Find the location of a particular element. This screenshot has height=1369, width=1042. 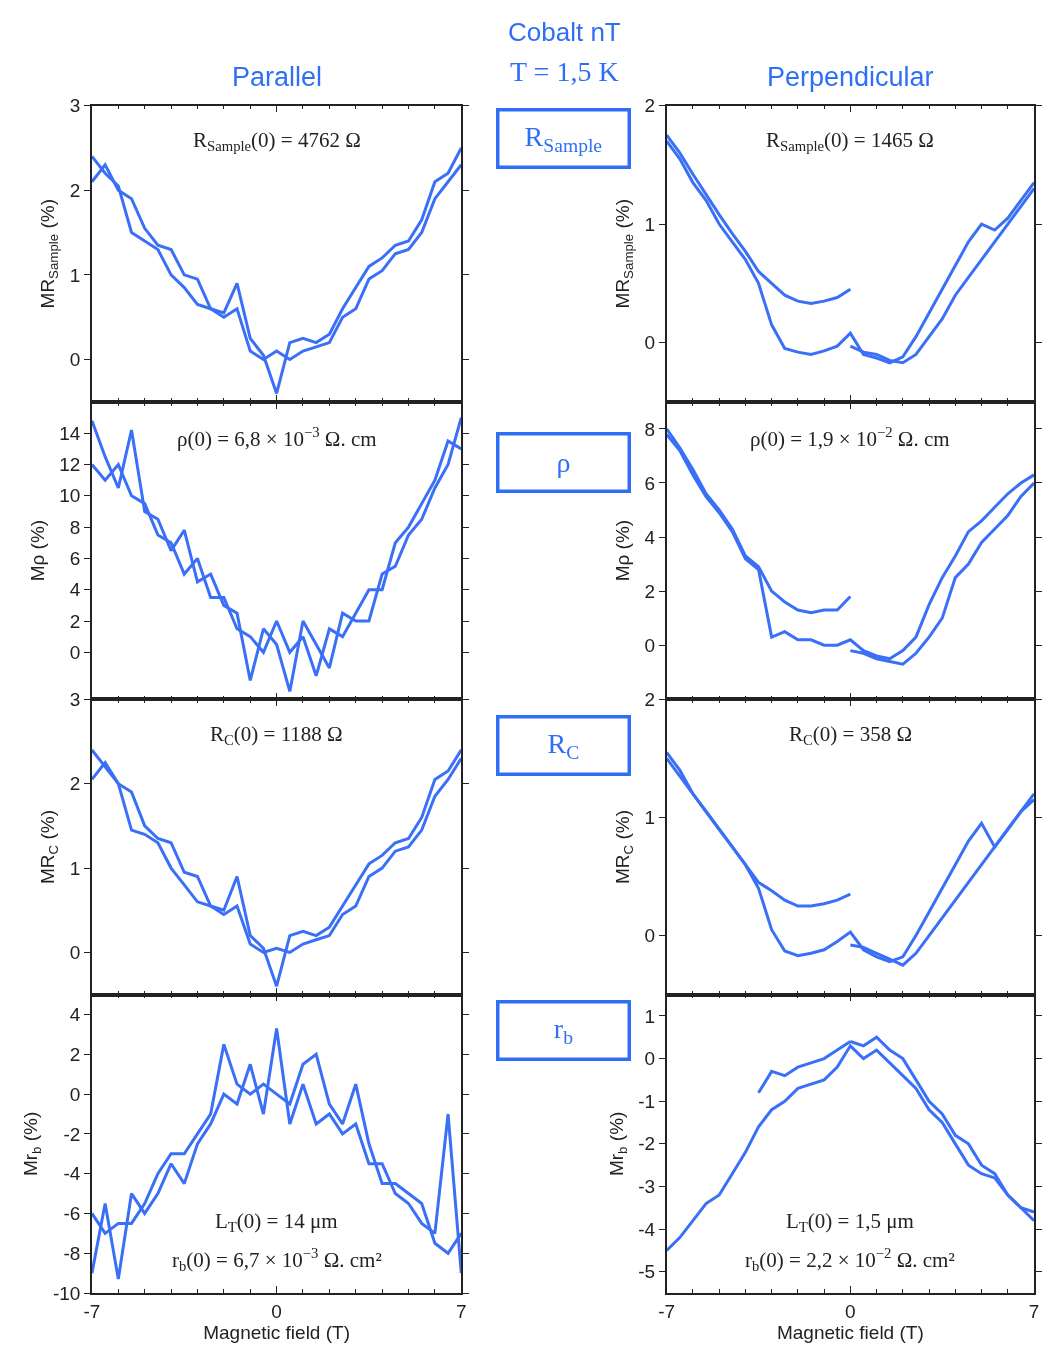

annotation: R$_{Sample}$(0) = 1465 Ω is located at coordinates (850, 141).